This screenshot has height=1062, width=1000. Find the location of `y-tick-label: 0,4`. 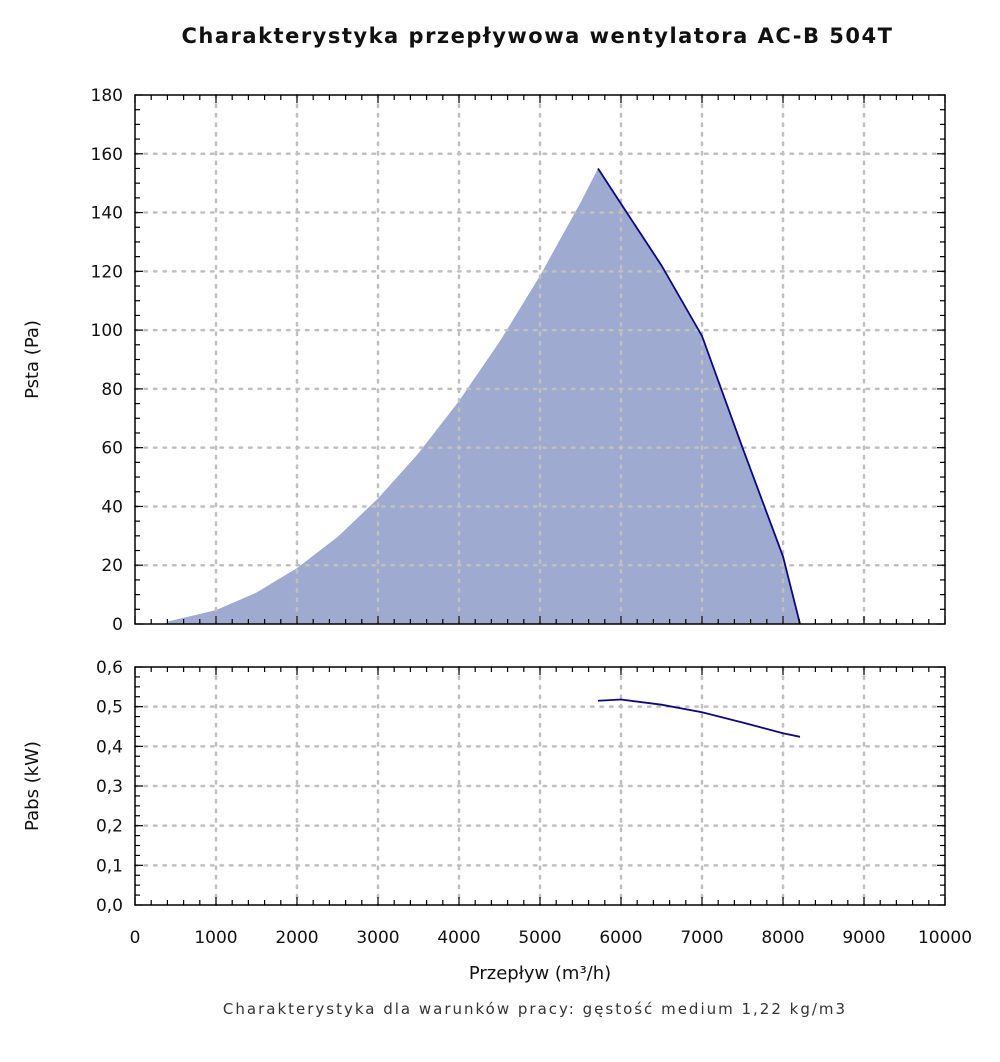

y-tick-label: 0,4 is located at coordinates (109, 747).